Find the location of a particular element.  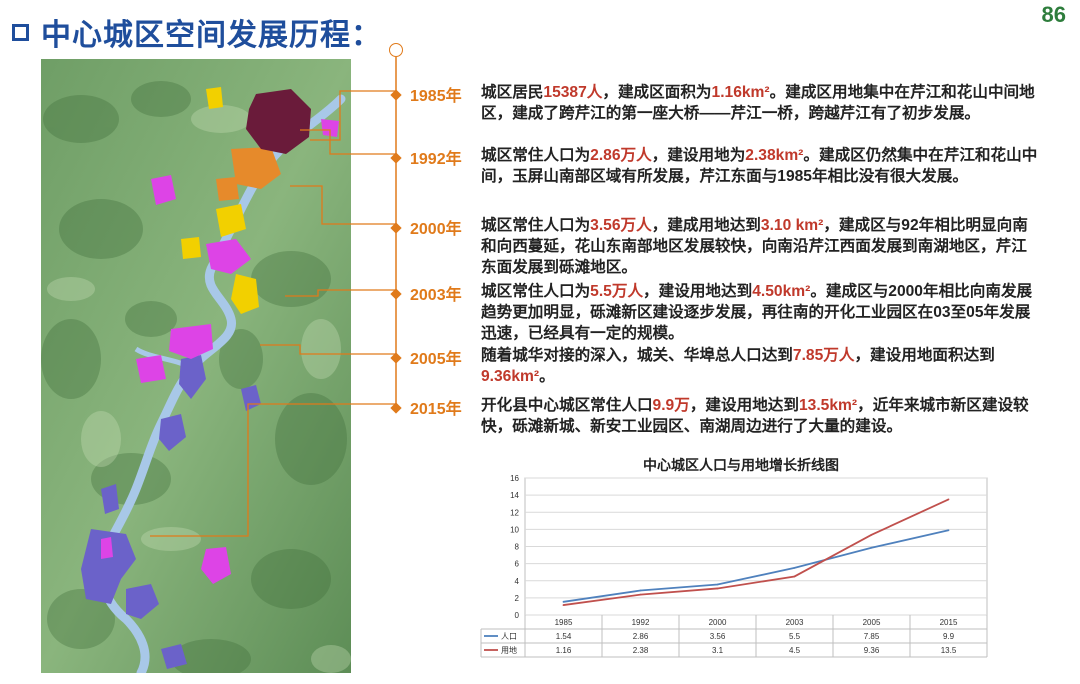

chart-title: 中心城区人口与用地增长折线图 is located at coordinates (741, 465).